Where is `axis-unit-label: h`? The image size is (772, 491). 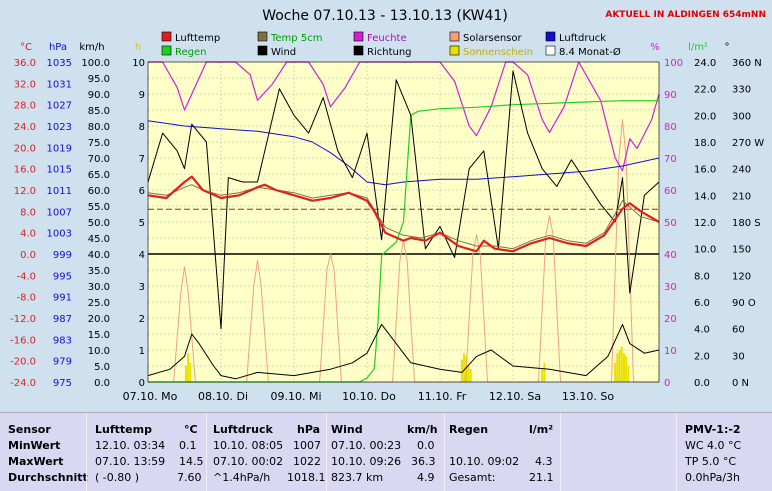 axis-unit-label: h is located at coordinates (138, 47).